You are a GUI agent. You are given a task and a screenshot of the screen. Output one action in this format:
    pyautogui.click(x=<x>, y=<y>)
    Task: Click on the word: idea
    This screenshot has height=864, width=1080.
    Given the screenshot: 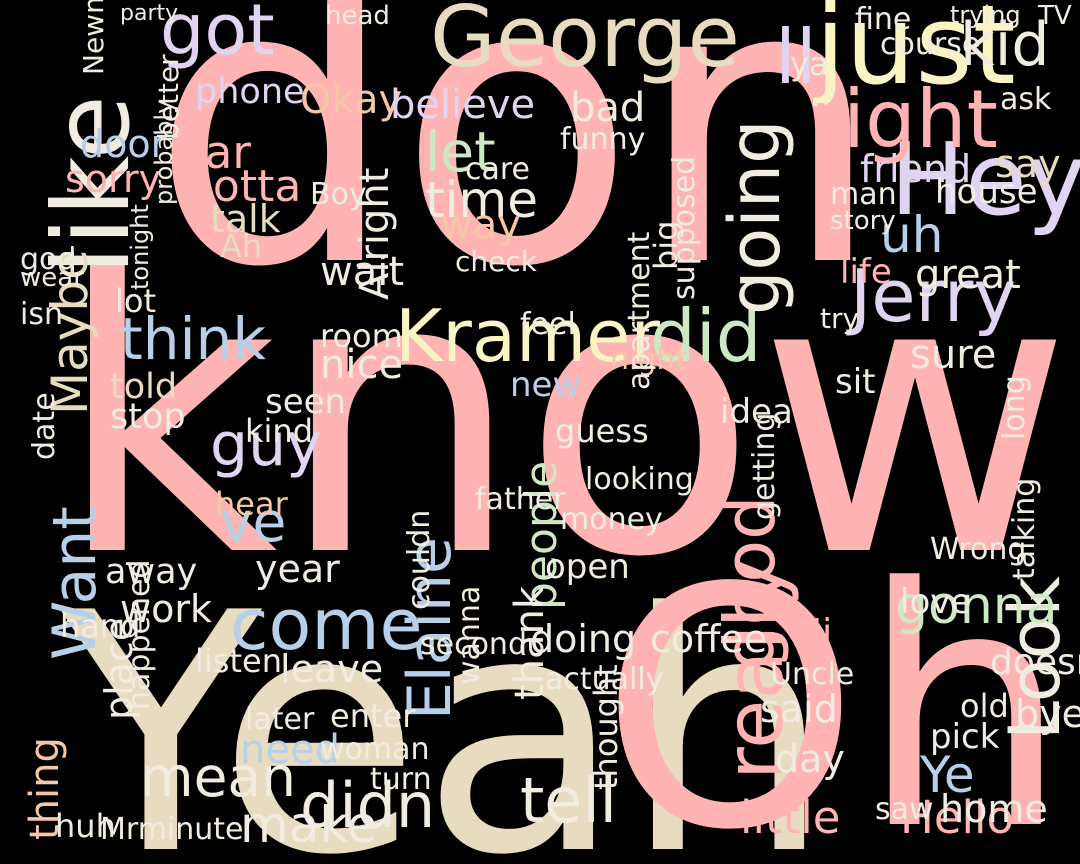 What is the action you would take?
    pyautogui.click(x=756, y=412)
    